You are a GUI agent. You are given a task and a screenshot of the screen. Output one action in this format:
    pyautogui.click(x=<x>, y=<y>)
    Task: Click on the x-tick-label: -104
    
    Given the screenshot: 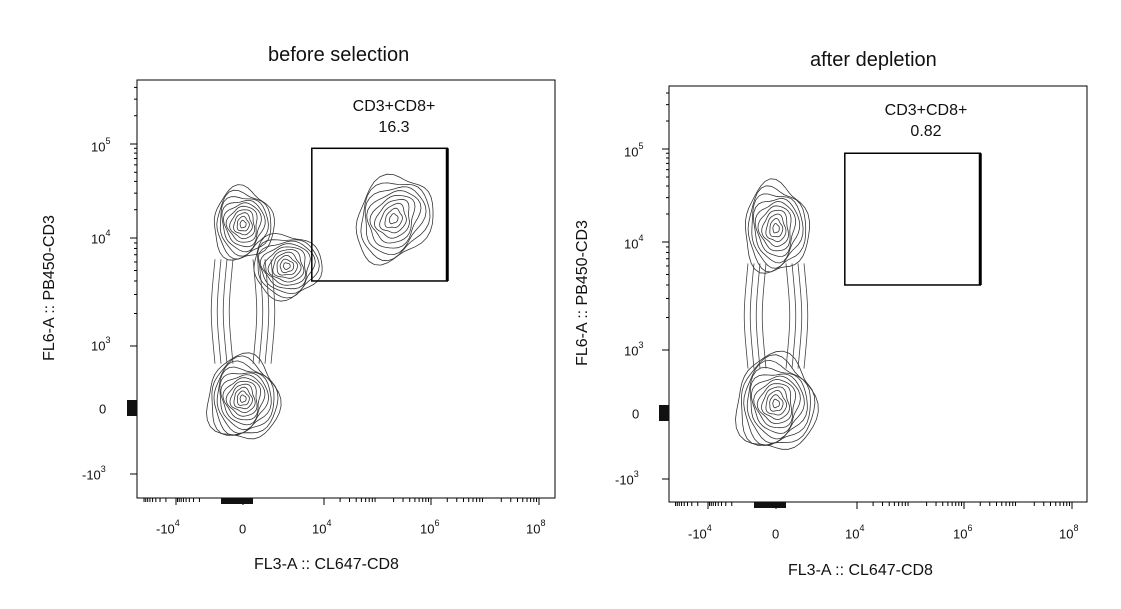 What is the action you would take?
    pyautogui.click(x=700, y=532)
    